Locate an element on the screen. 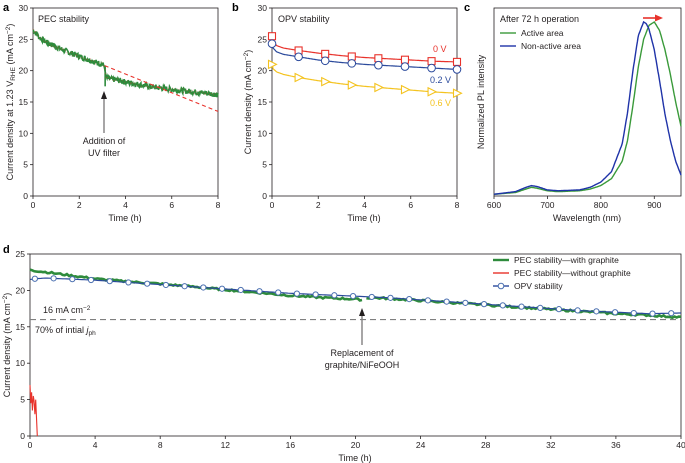 Image resolution: width=685 pixels, height=463 pixels. panel-c-xlabel: Wavelength (nm) is located at coordinates (587, 218).